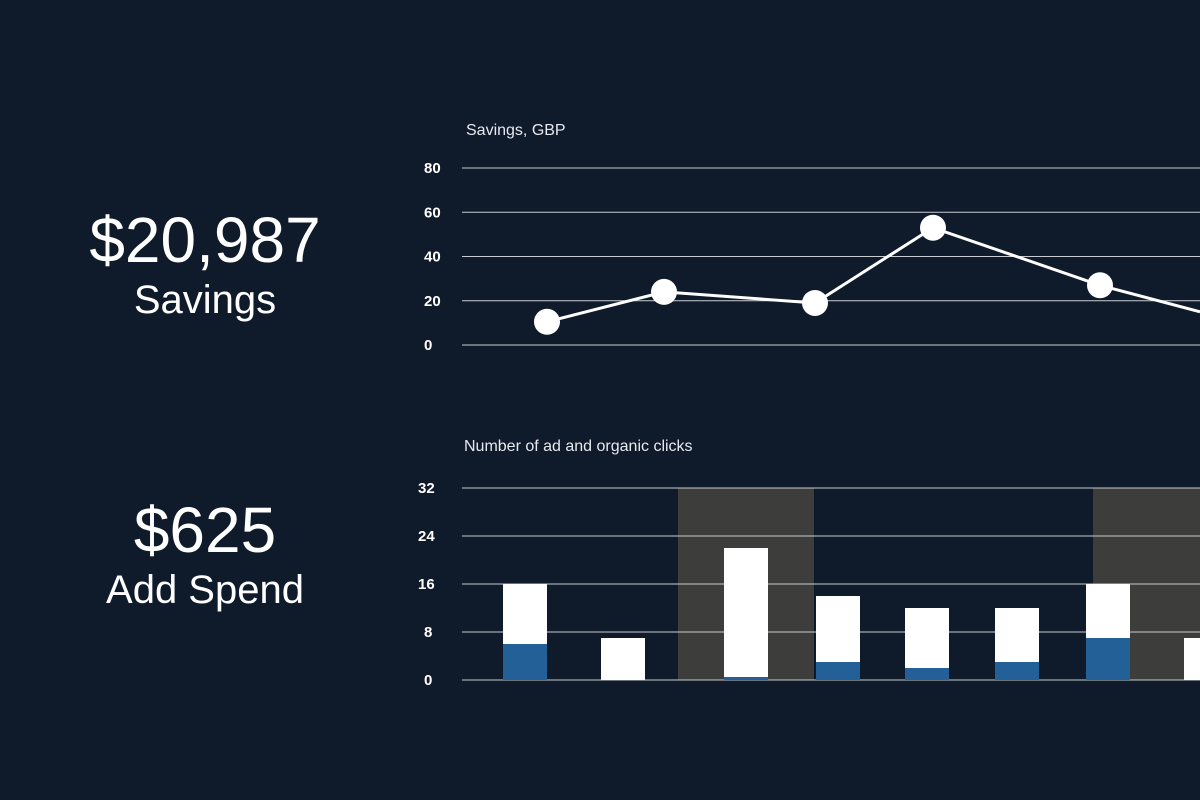 The width and height of the screenshot is (1200, 800). Describe the element at coordinates (205, 530) in the screenshot. I see `kpi-value: $625` at that location.